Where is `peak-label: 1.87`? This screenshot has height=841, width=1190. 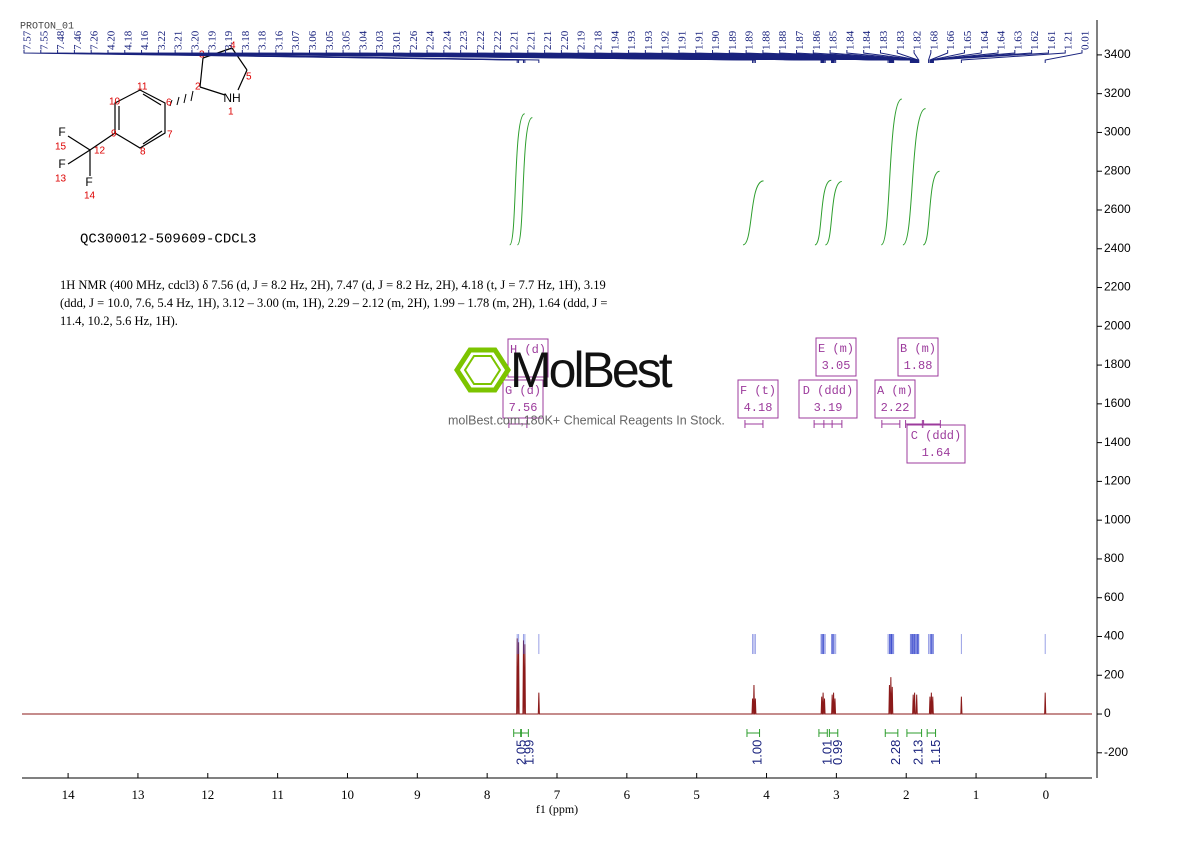
peak-label: 1.87 is located at coordinates (800, 40).